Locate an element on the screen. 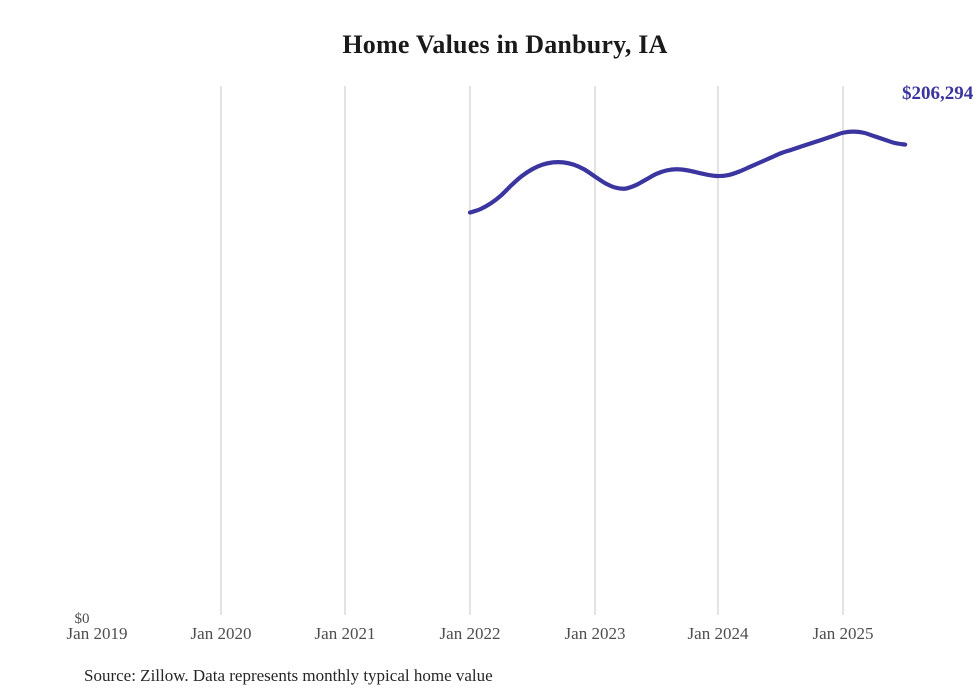 The image size is (980, 699). y-tick-label-zero: $0 is located at coordinates (82, 619).